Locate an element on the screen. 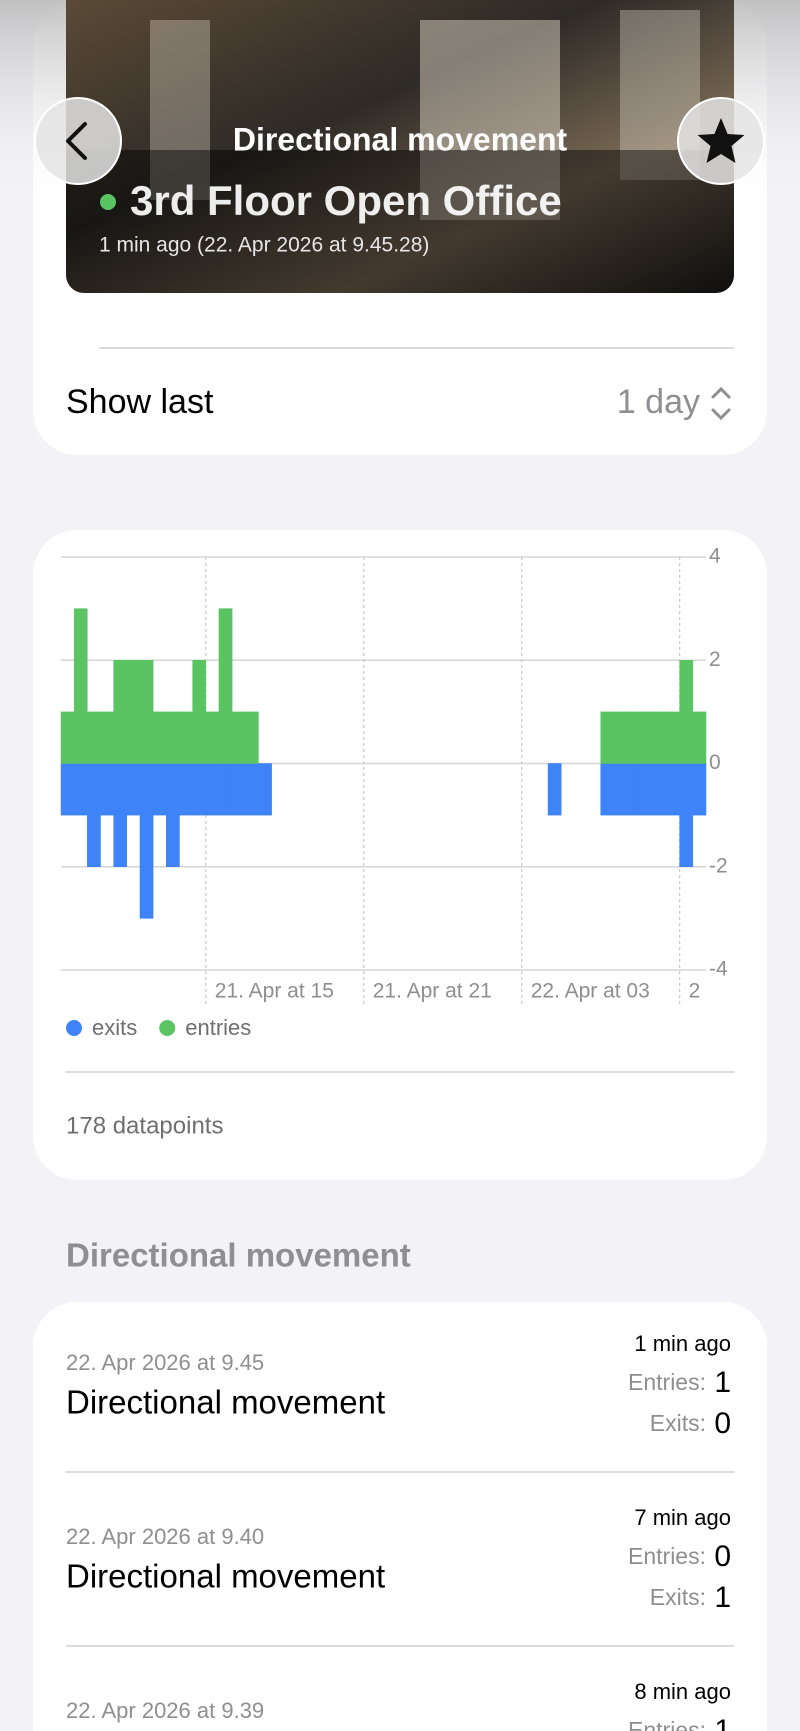 This screenshot has width=800, height=1731. show-last-row: Show last 1 day is located at coordinates (398, 402).